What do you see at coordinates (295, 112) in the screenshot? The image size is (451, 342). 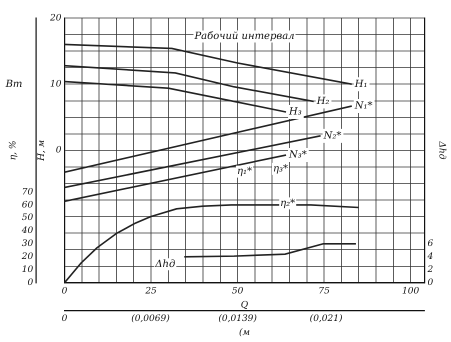 I see `series-label: H₃` at bounding box center [295, 112].